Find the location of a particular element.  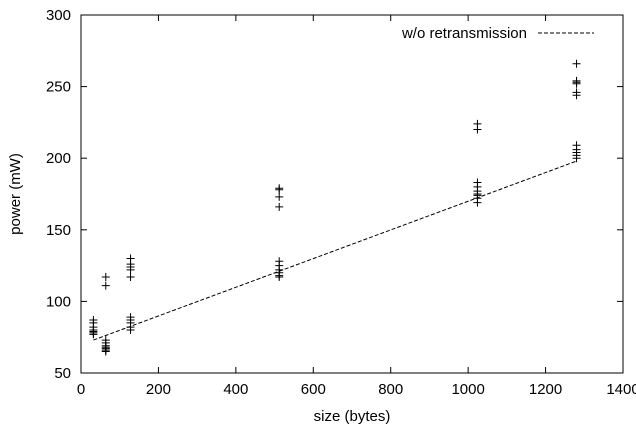

y-tick-label: 150 is located at coordinates (58, 230).